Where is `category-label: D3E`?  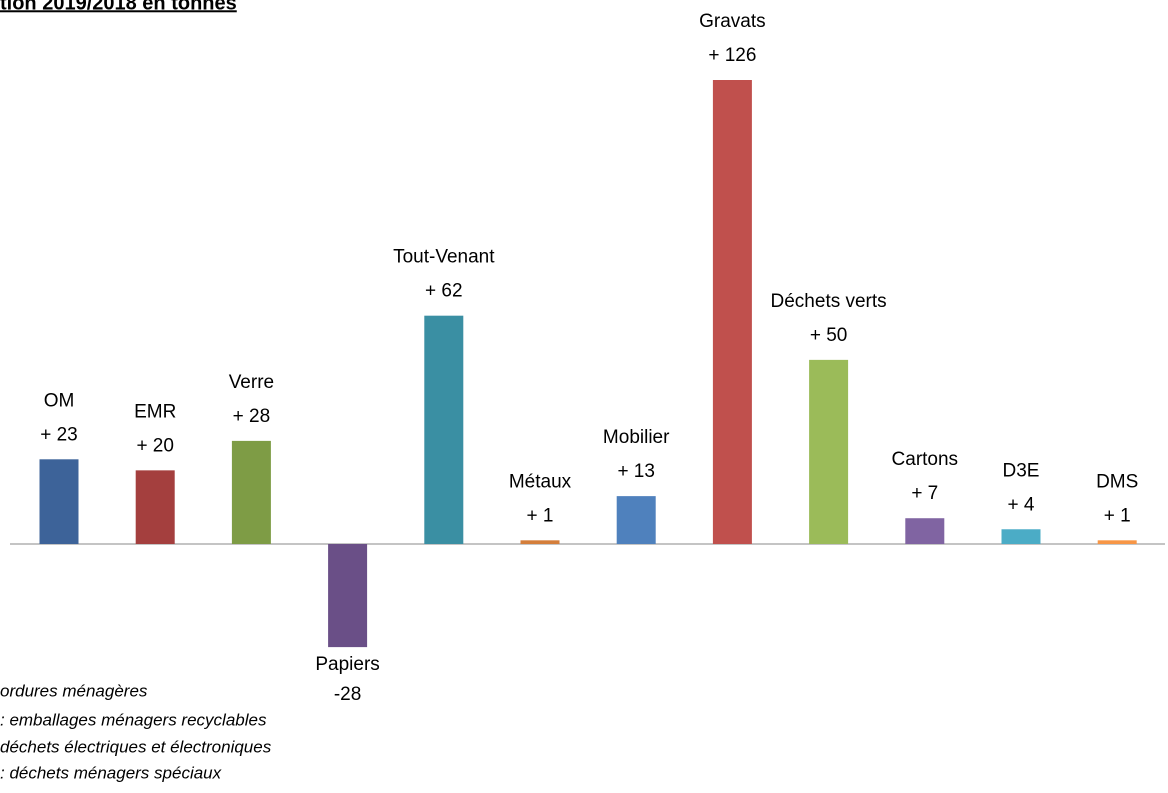
category-label: D3E is located at coordinates (1021, 470).